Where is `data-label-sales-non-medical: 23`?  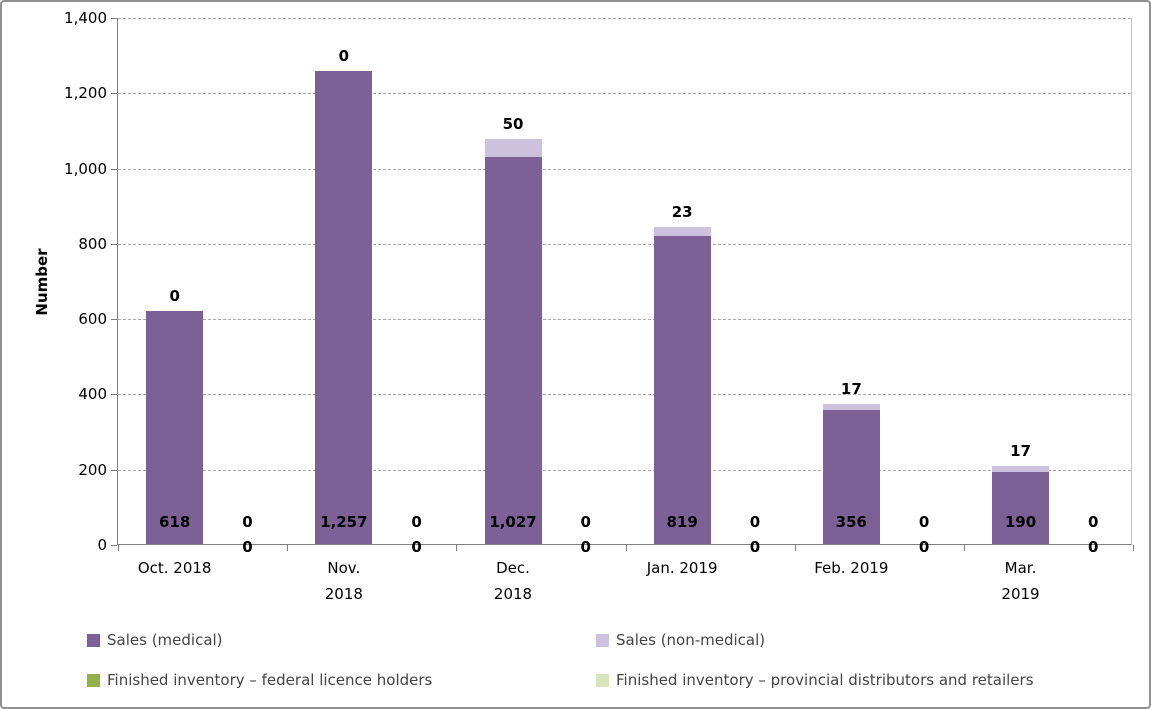
data-label-sales-non-medical: 23 is located at coordinates (682, 212).